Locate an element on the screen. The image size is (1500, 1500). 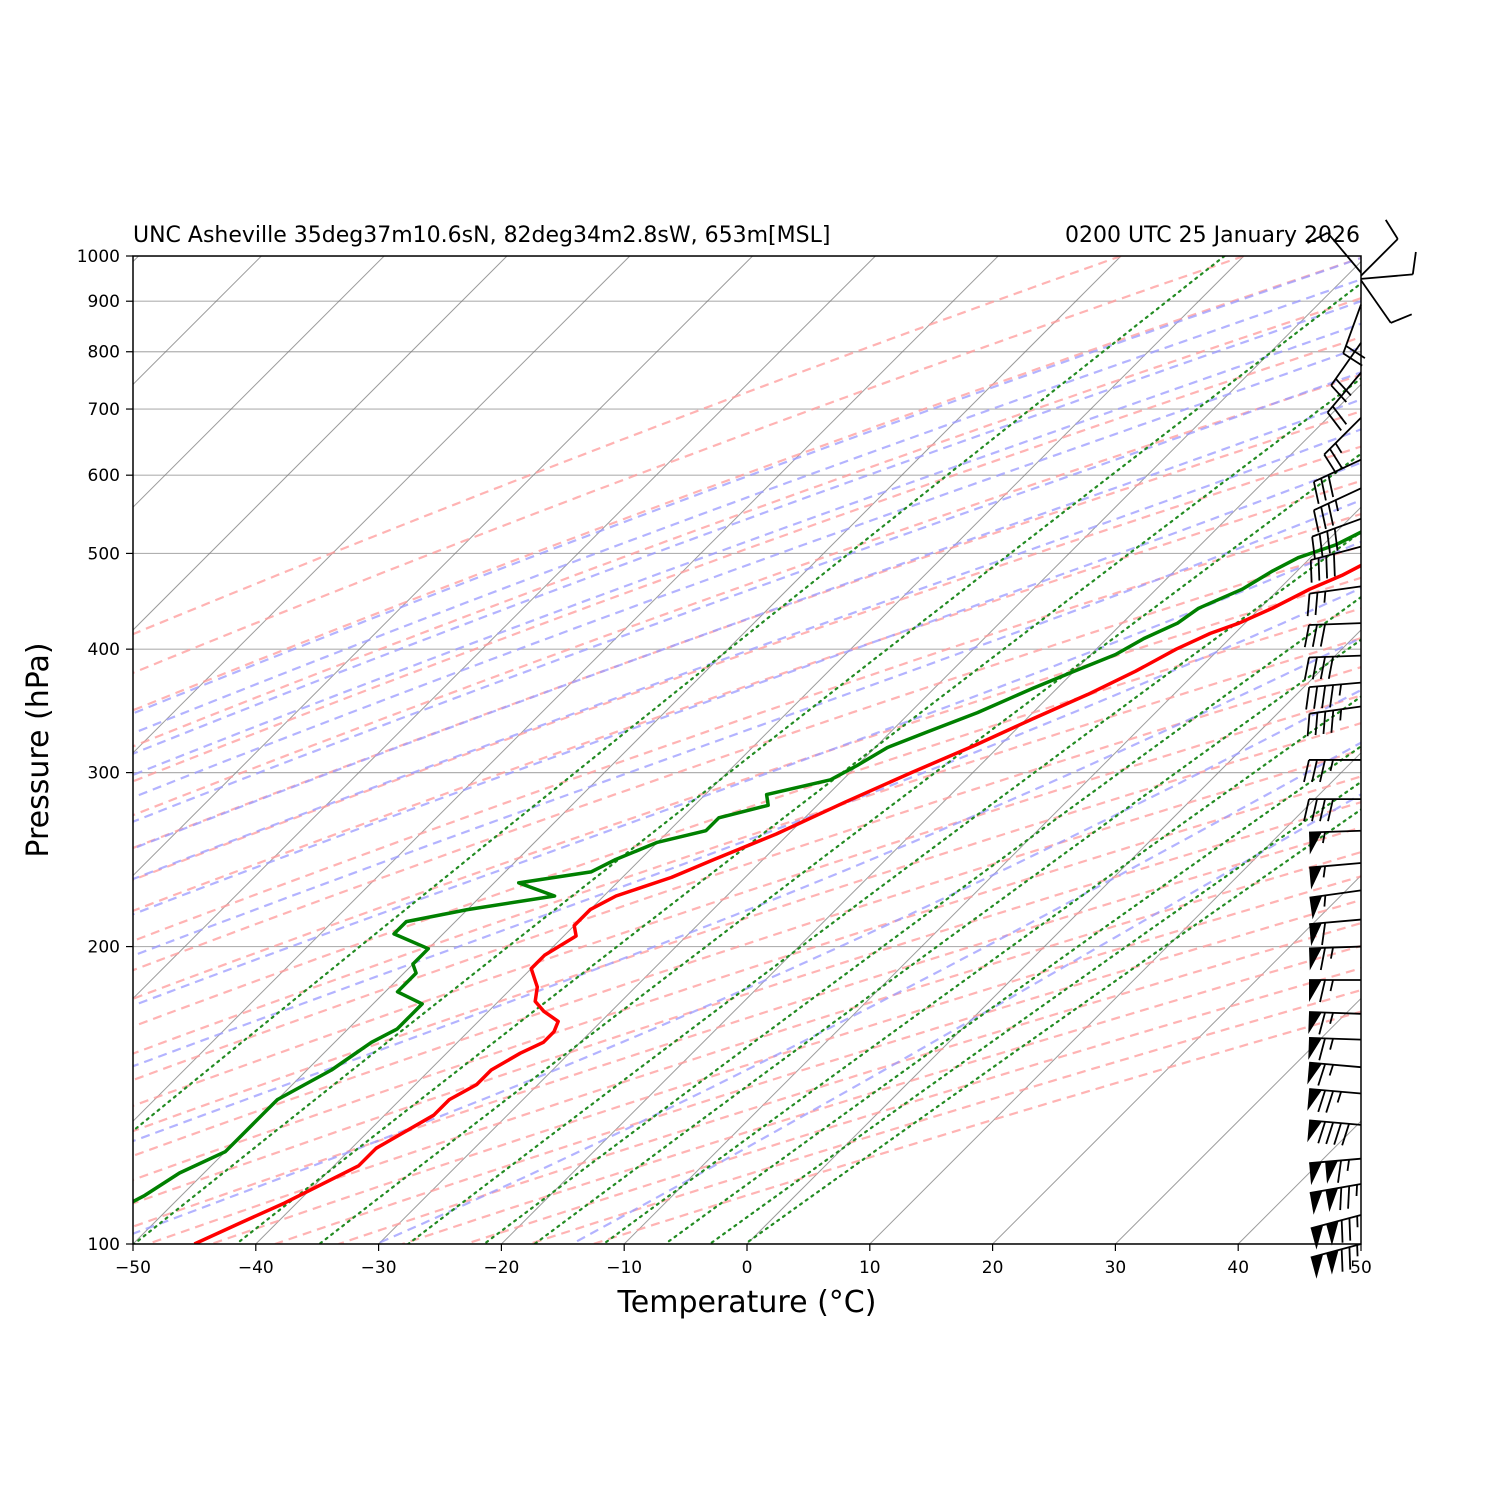
y-tick-label: 700 is located at coordinates (104, 410).